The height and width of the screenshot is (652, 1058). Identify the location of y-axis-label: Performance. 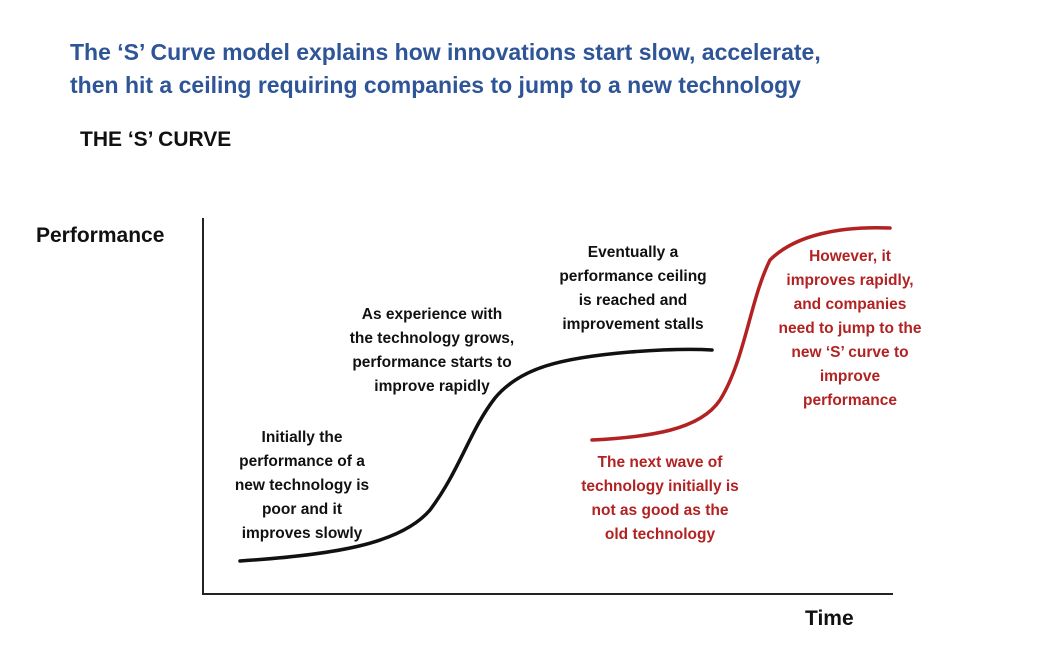
(100, 235).